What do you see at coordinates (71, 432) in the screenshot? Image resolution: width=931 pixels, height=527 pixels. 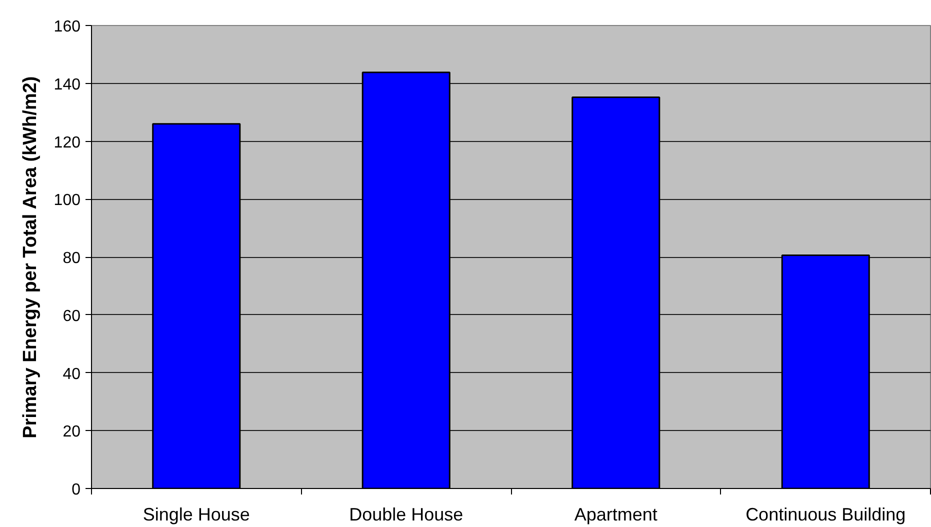 I see `y-tick-label: 20` at bounding box center [71, 432].